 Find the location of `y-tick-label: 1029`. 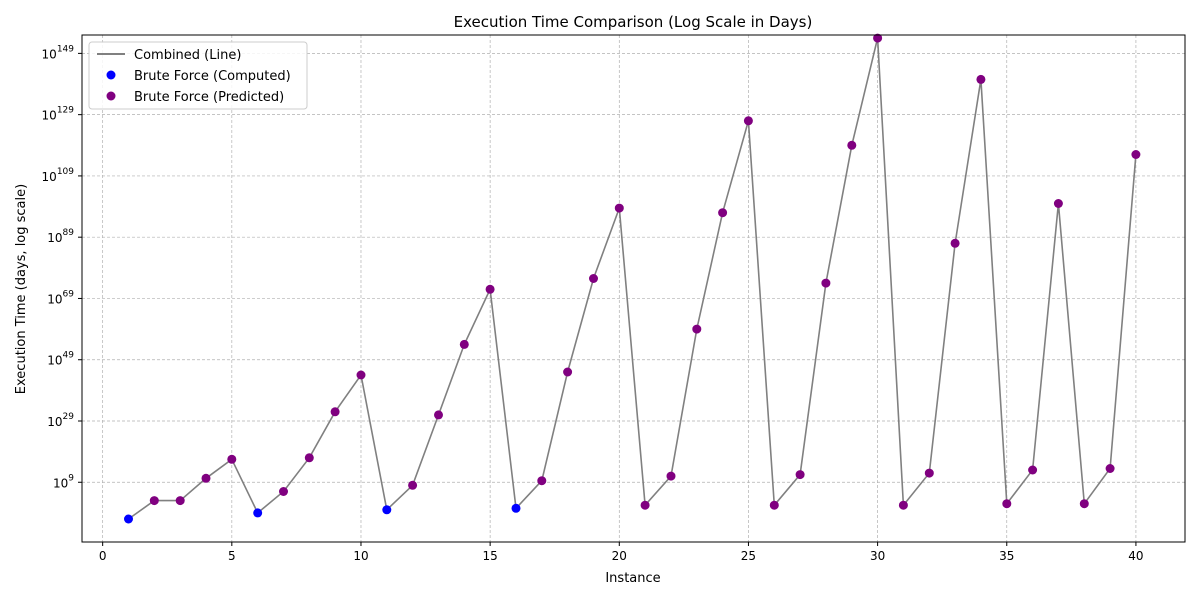

y-tick-label: 1029 is located at coordinates (60, 420).